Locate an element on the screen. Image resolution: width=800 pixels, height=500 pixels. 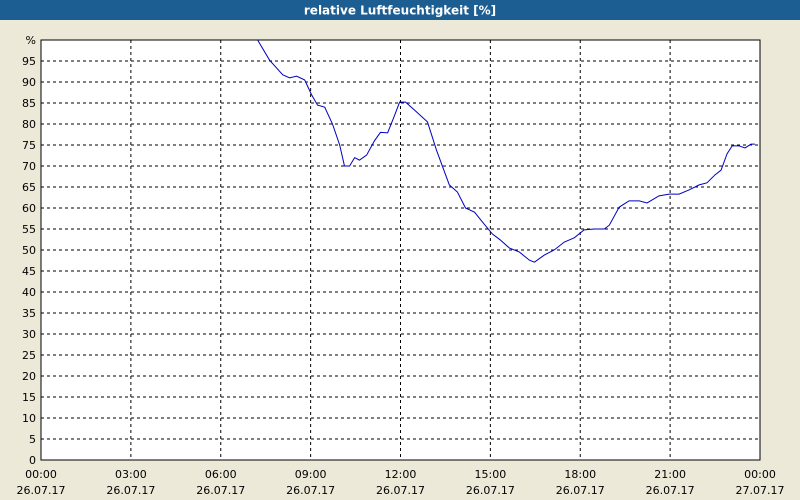
y-tick-label: 35 is located at coordinates (29, 313).